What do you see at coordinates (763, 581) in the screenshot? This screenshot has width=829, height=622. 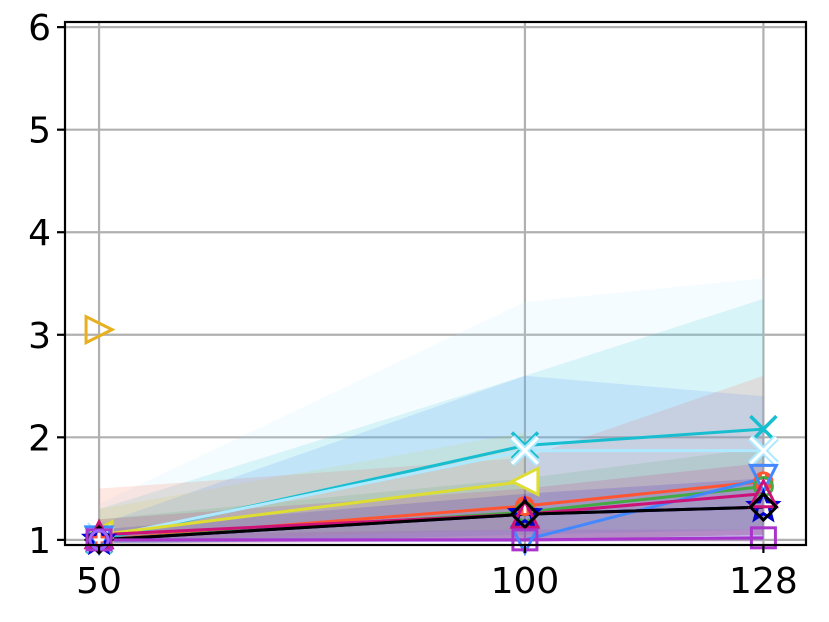 I see `x-tick-label: 128` at bounding box center [763, 581].